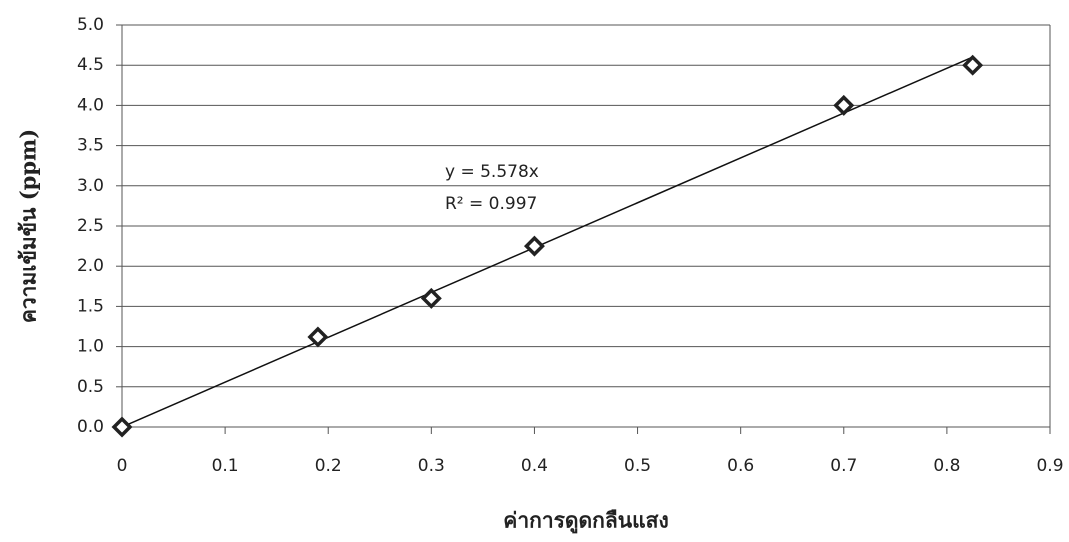 The height and width of the screenshot is (542, 1069). Describe the element at coordinates (637, 466) in the screenshot. I see `x-tick-label: 0.5` at that location.